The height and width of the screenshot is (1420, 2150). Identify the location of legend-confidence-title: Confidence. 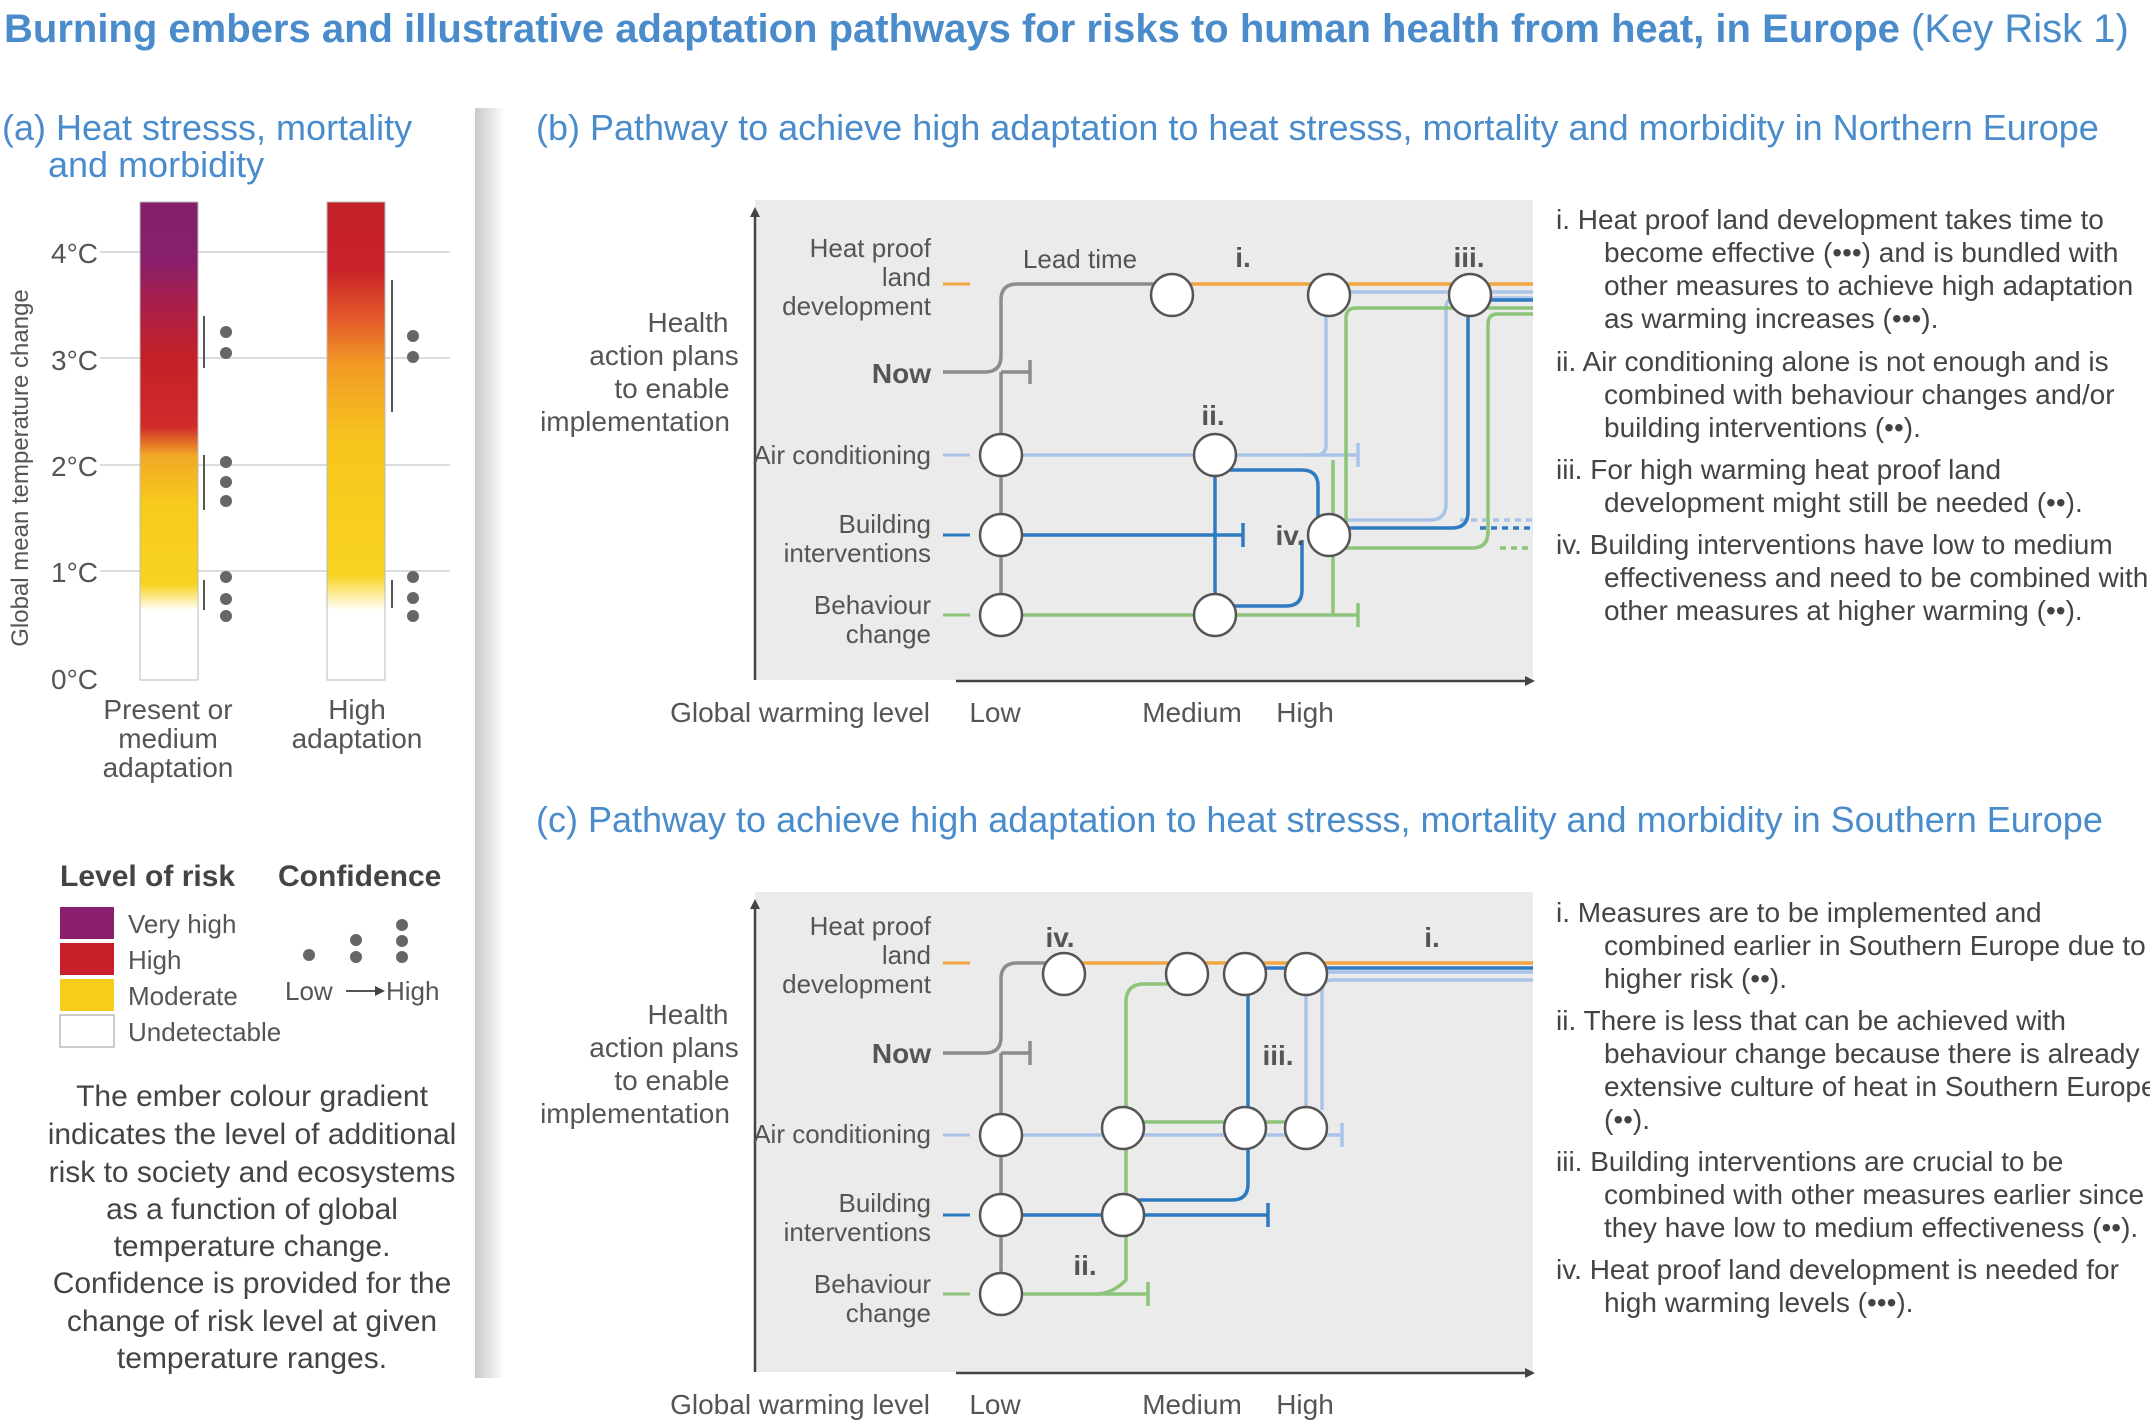
(359, 876).